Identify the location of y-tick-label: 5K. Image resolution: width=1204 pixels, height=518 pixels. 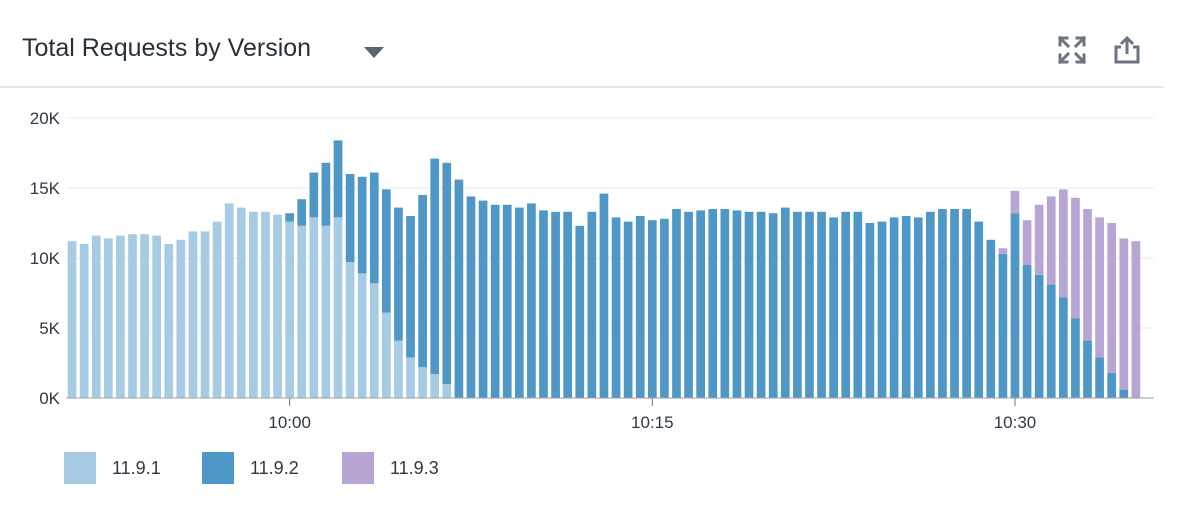
(49, 328).